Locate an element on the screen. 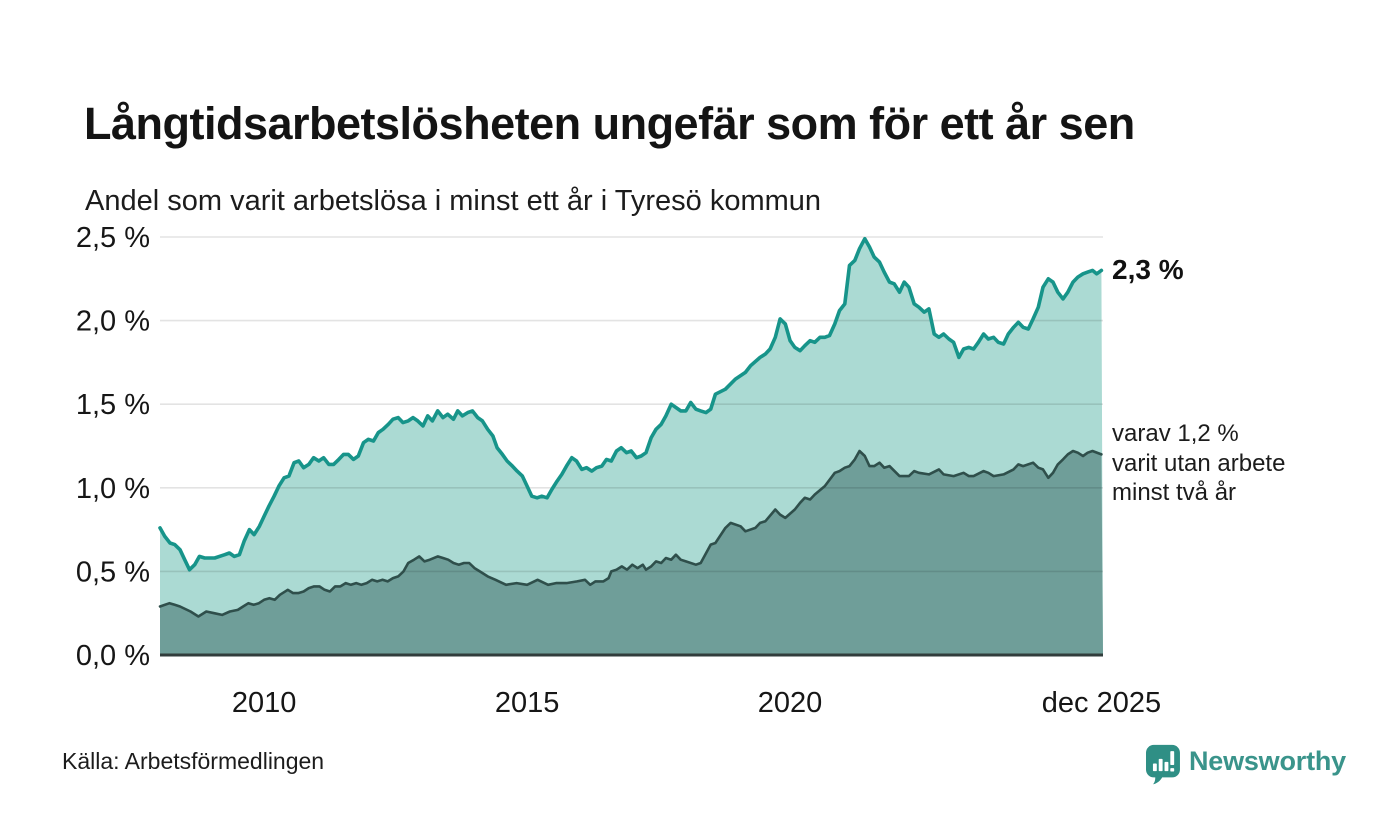  brand-name: Newsworthy is located at coordinates (1267, 761).